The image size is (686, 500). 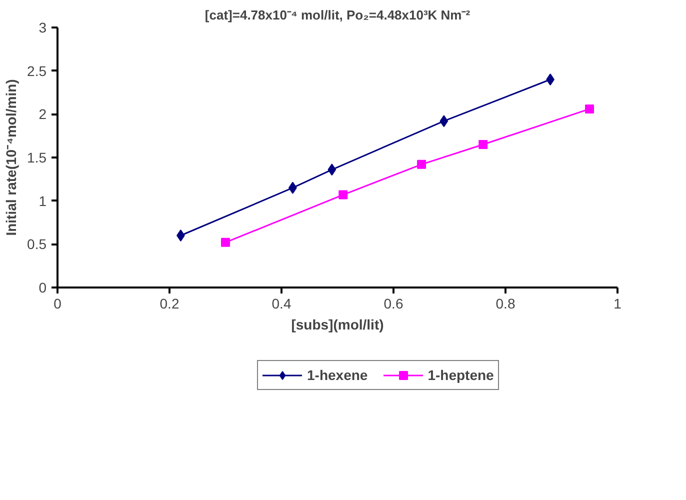 What do you see at coordinates (37, 244) in the screenshot?
I see `y-tick-label: 0.5` at bounding box center [37, 244].